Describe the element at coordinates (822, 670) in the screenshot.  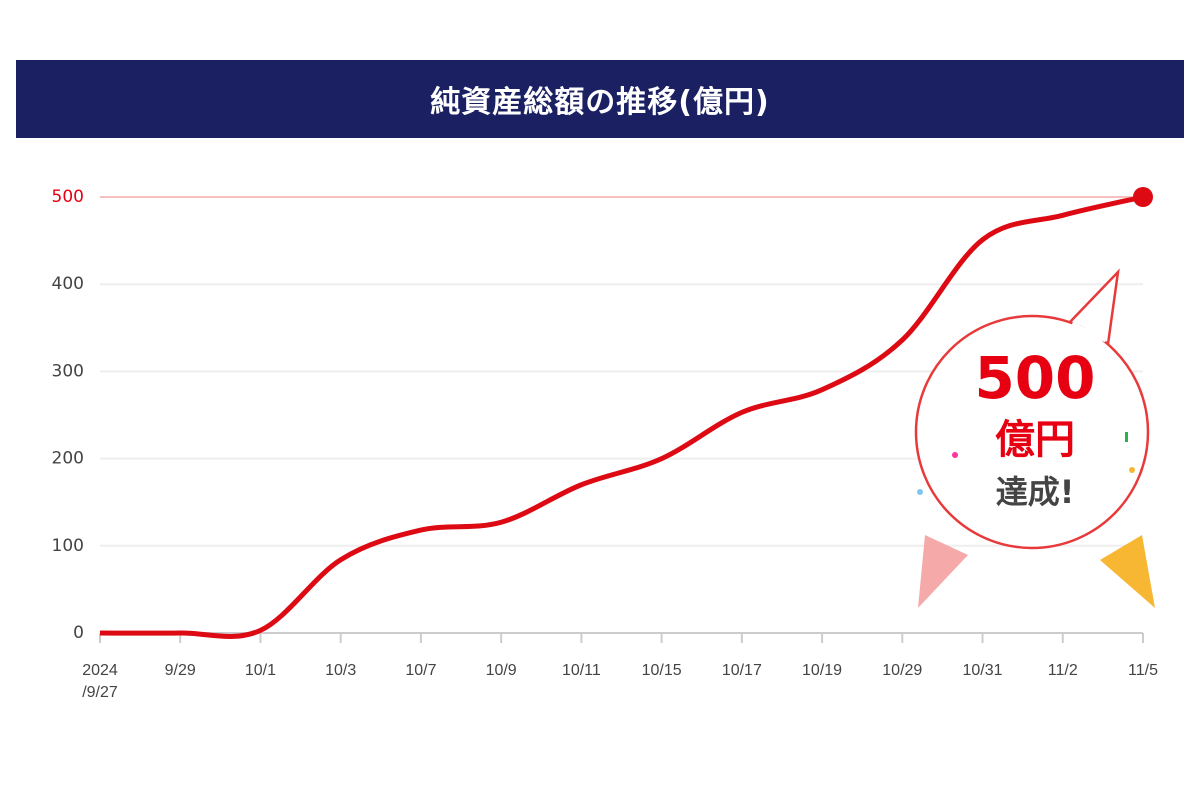
I see `x-tick-label: 10/19` at that location.